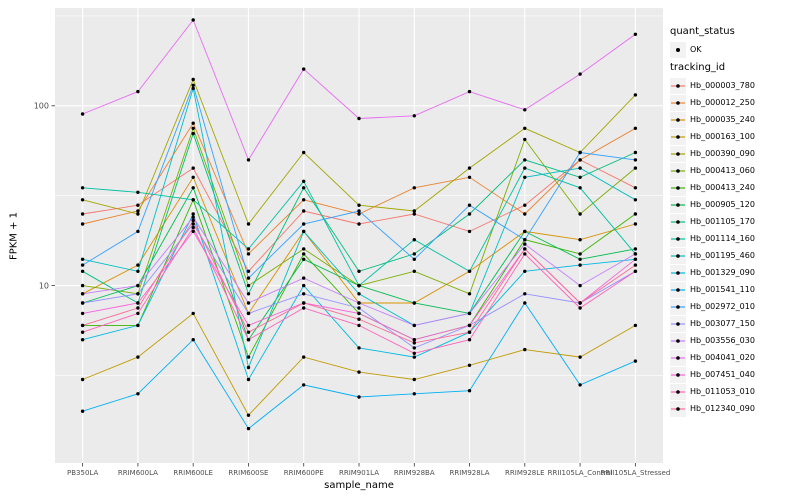 This screenshot has height=500, width=800. I want to click on y-tick-label: 10, so click(44, 285).